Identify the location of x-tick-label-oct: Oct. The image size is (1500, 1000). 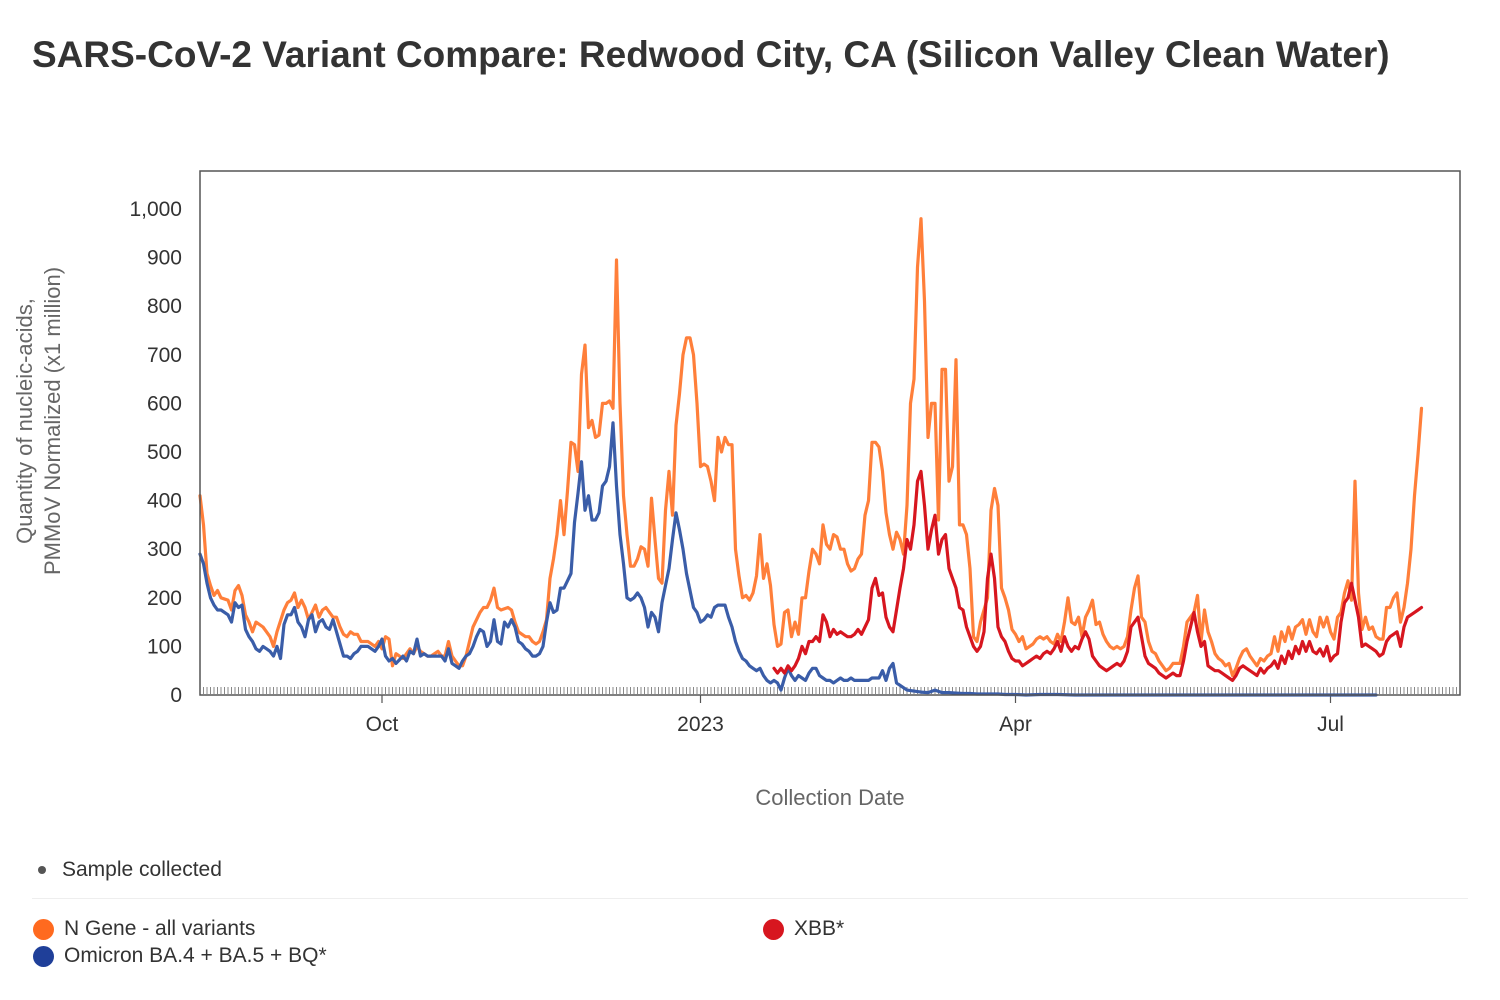
(382, 724).